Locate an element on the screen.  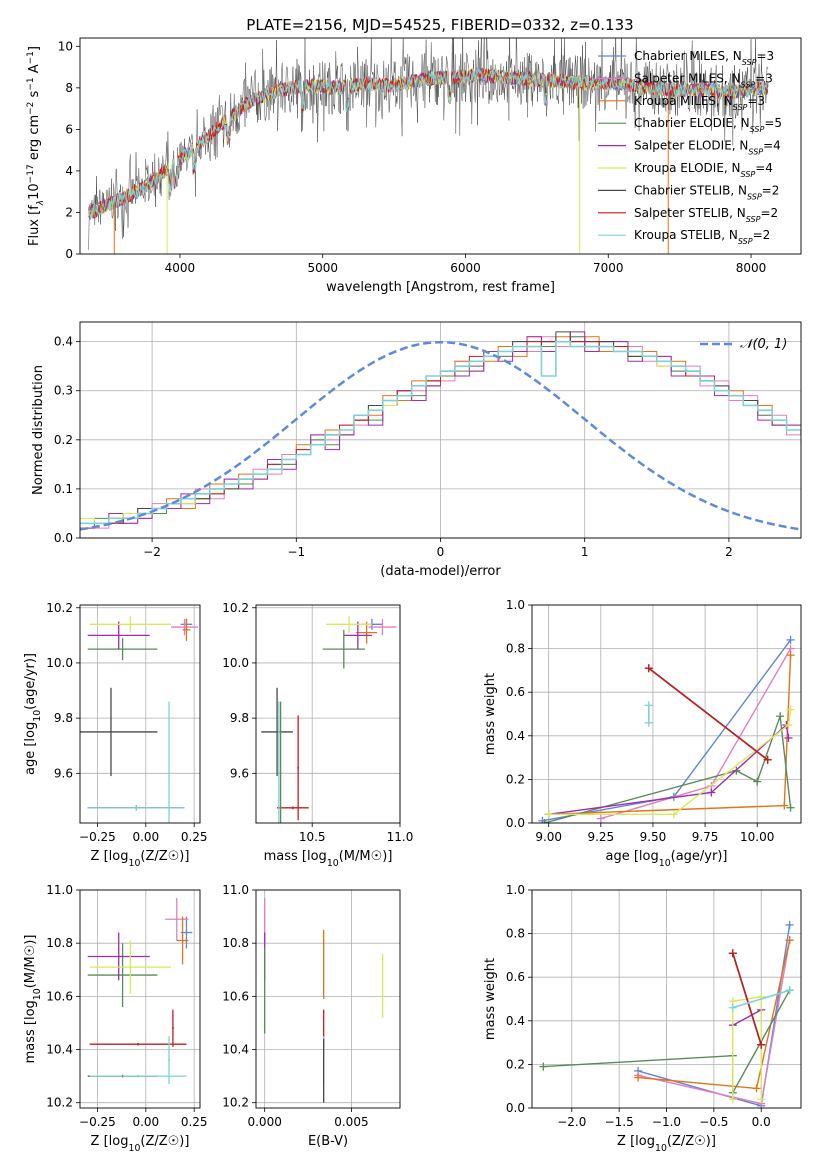
age-weight-series-salpeter-stelib is located at coordinates (708, 714).